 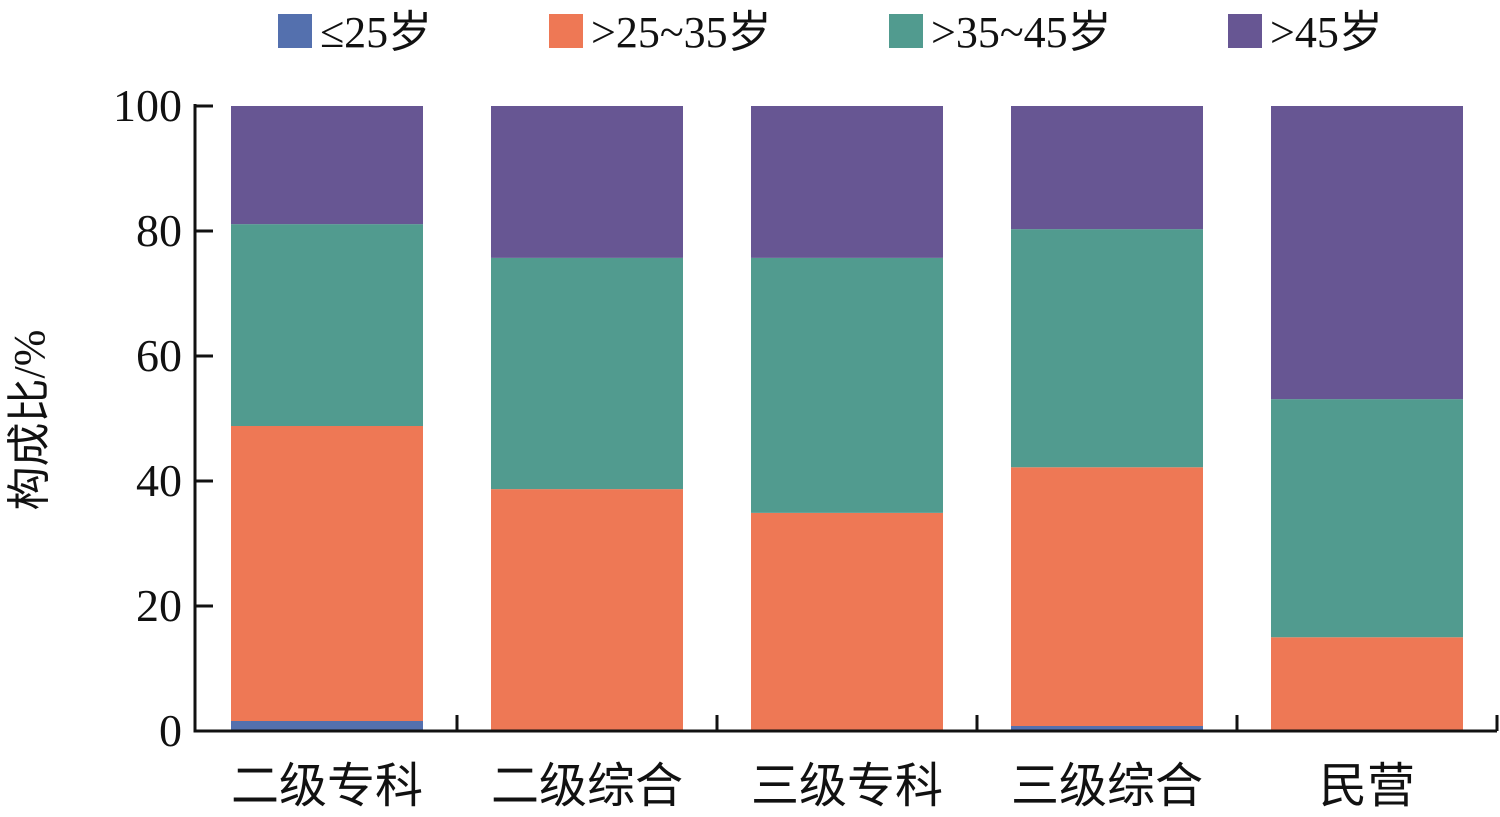 I want to click on legend-label-1: >25~35岁, so click(x=681, y=32).